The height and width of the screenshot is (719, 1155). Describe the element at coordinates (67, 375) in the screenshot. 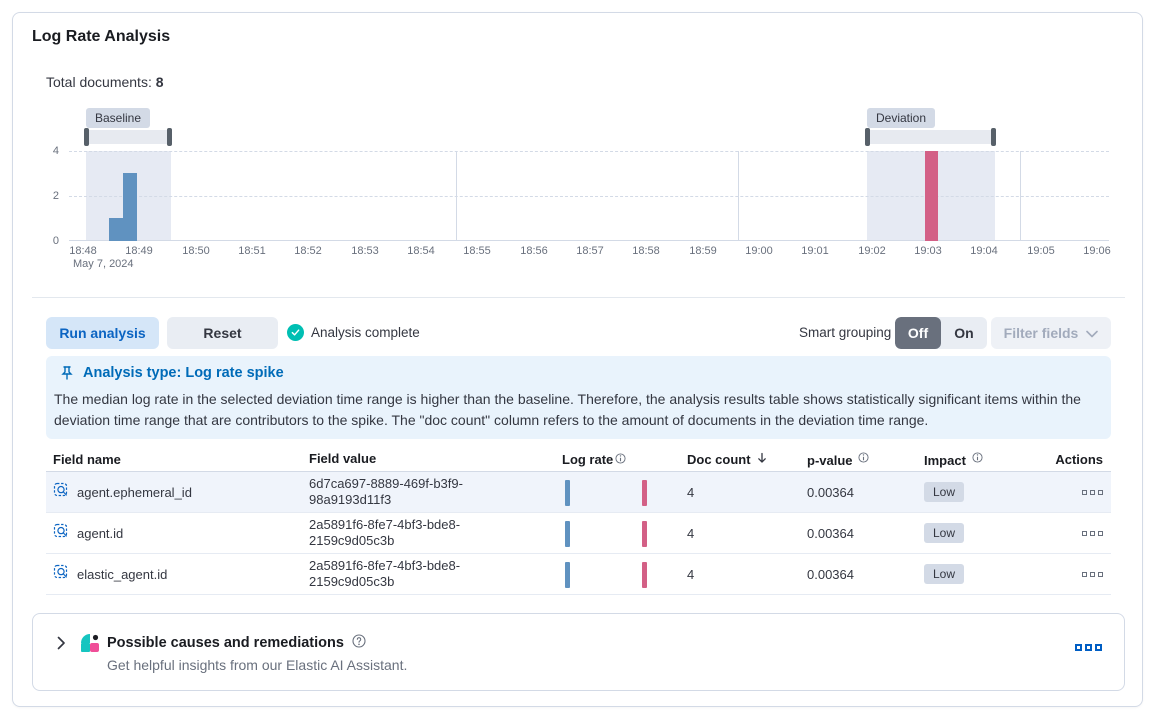

I see `pin-icon` at that location.